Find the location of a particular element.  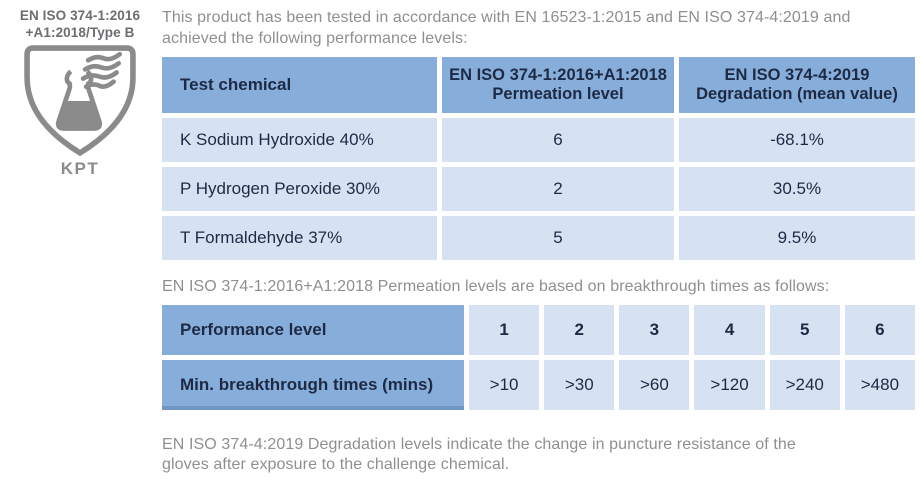

table-cell-chemical: P Hydrogen Peroxide 30% is located at coordinates (299, 189).